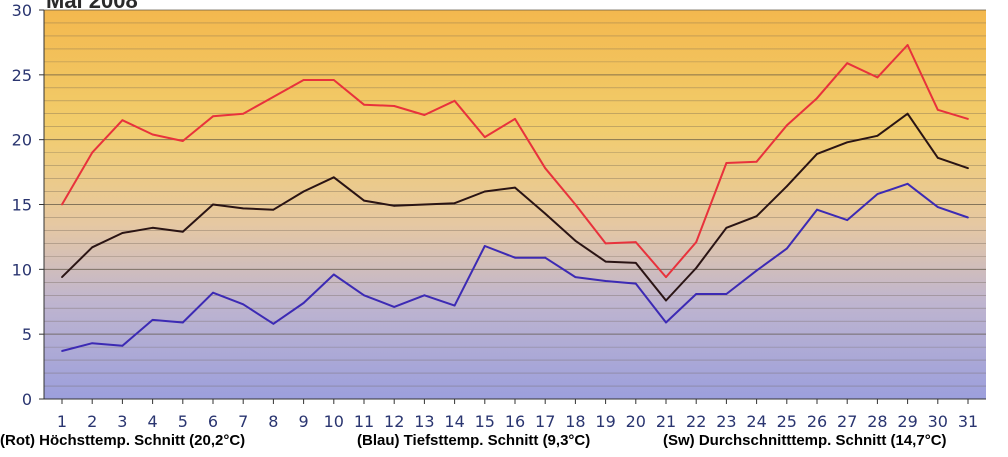 The image size is (1008, 457). Describe the element at coordinates (22, 75) in the screenshot. I see `y-tick-label: 25` at that location.